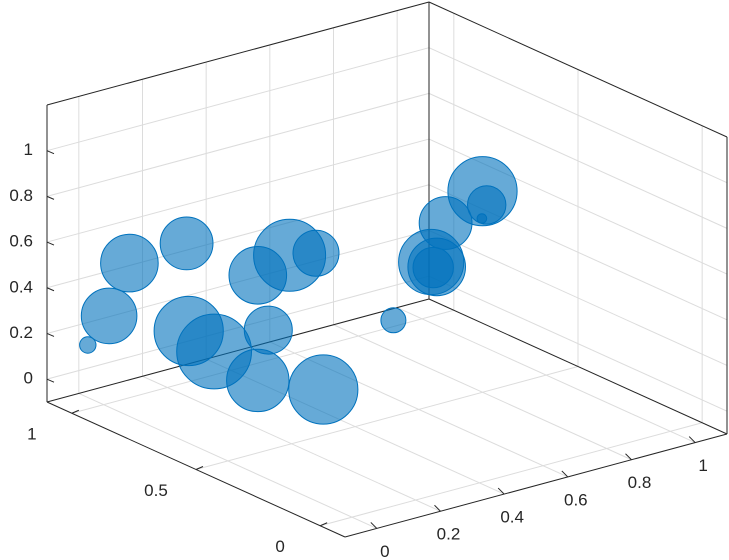 Image resolution: width=729 pixels, height=560 pixels. I want to click on y-tick-label: 0.5, so click(156, 490).